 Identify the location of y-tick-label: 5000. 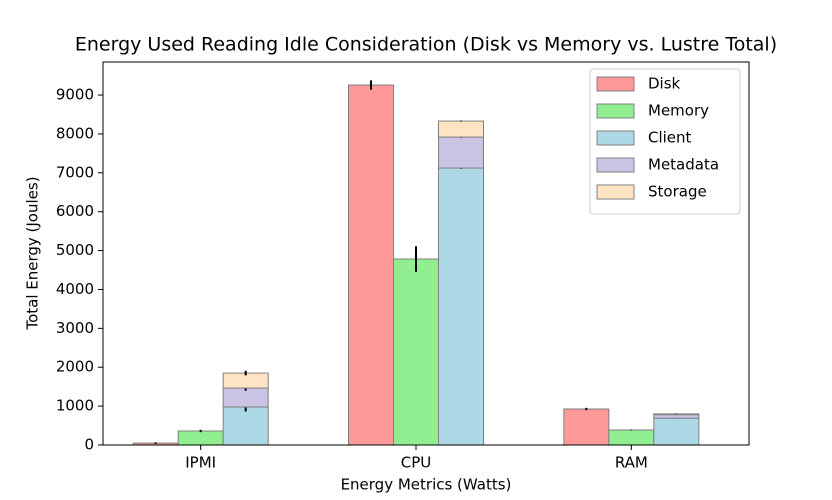
(75, 250).